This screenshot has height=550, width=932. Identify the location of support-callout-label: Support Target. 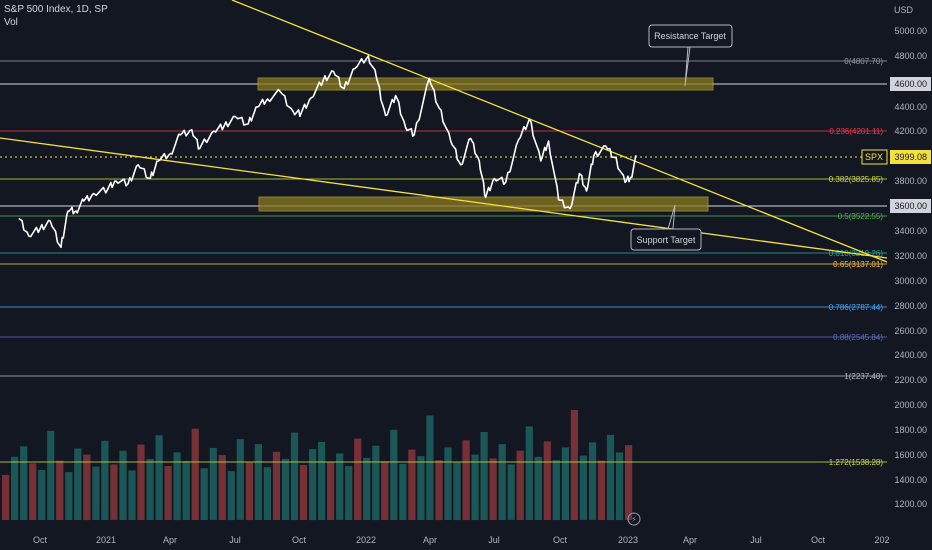
(666, 240).